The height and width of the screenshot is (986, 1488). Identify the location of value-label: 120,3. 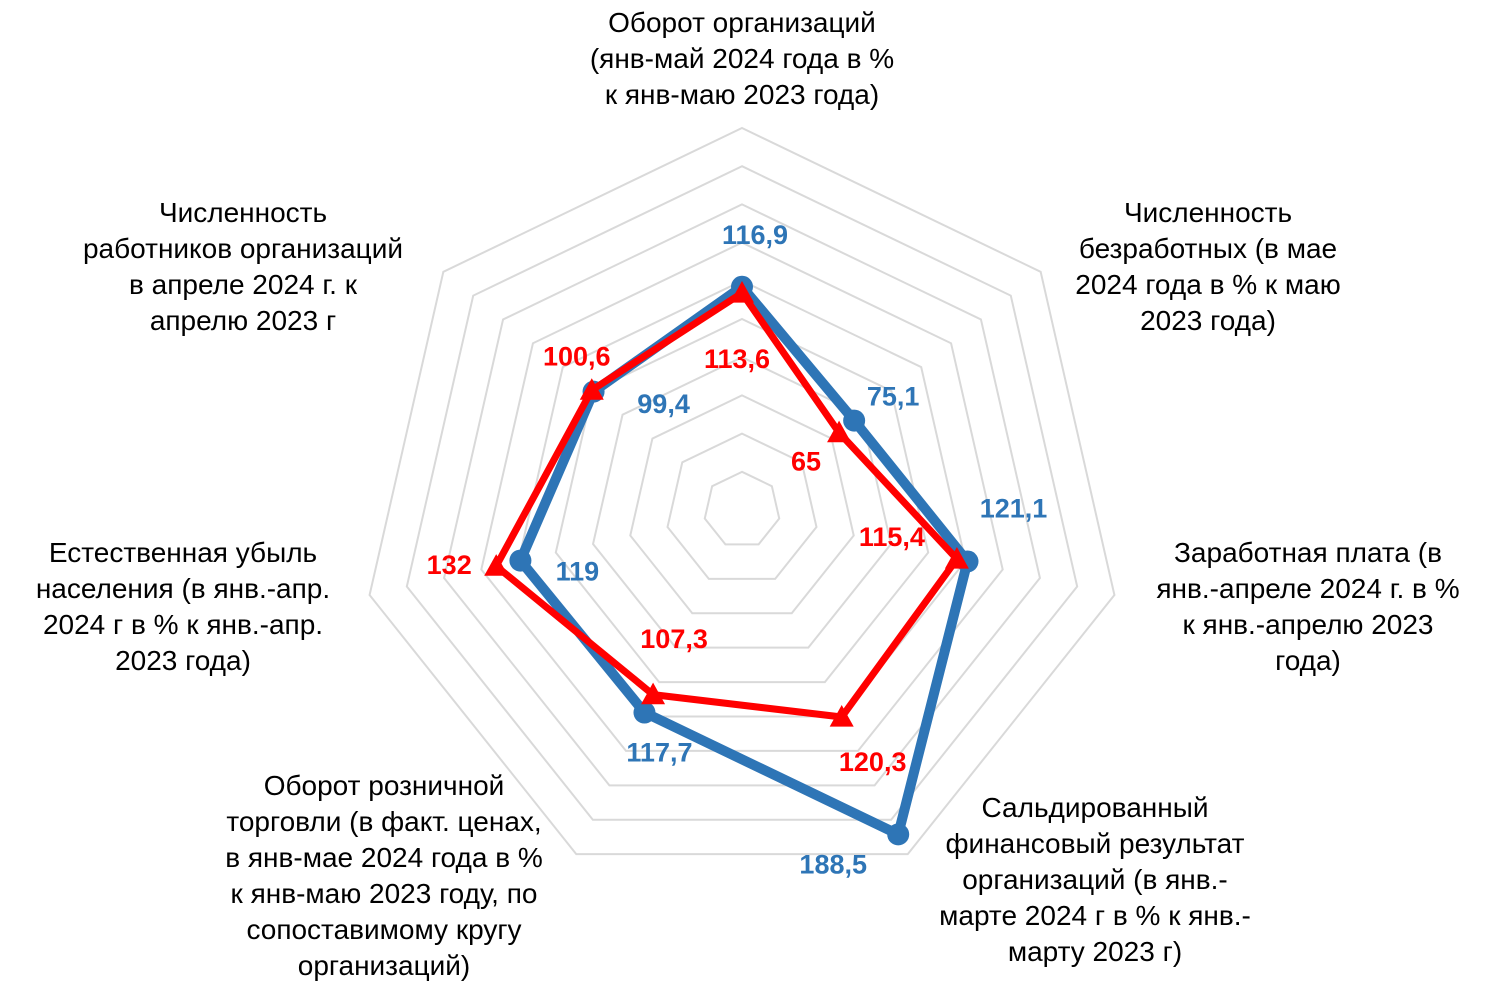
(873, 762).